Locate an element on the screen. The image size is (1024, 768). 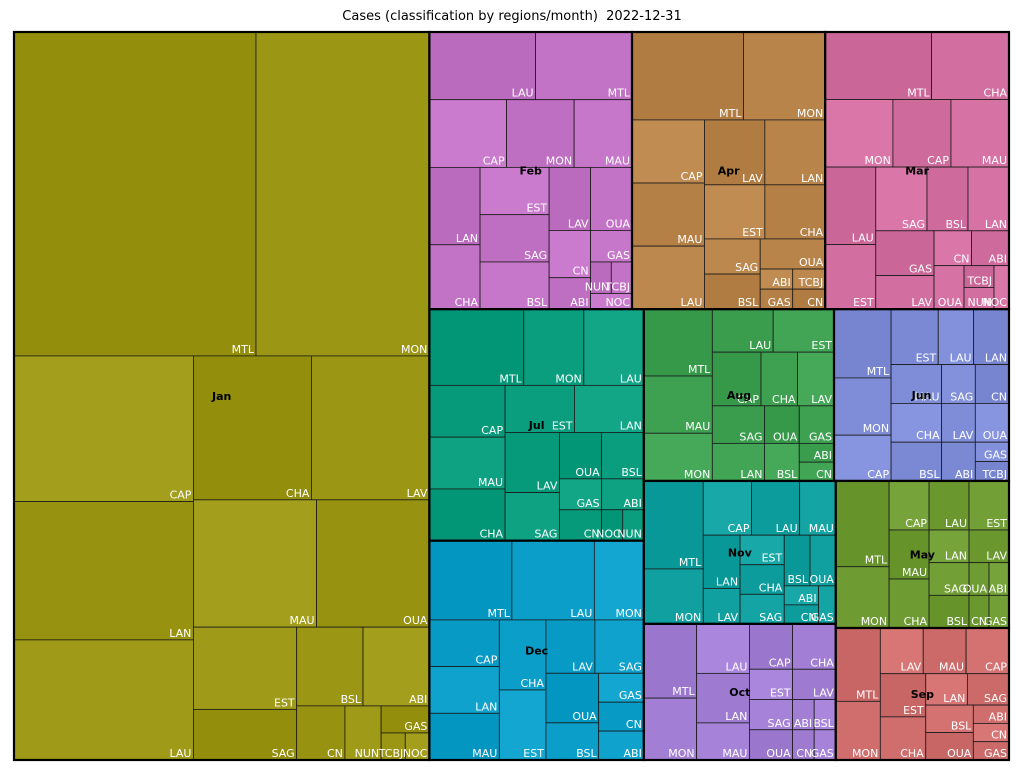
cell-jan-lau is located at coordinates (103, 700).